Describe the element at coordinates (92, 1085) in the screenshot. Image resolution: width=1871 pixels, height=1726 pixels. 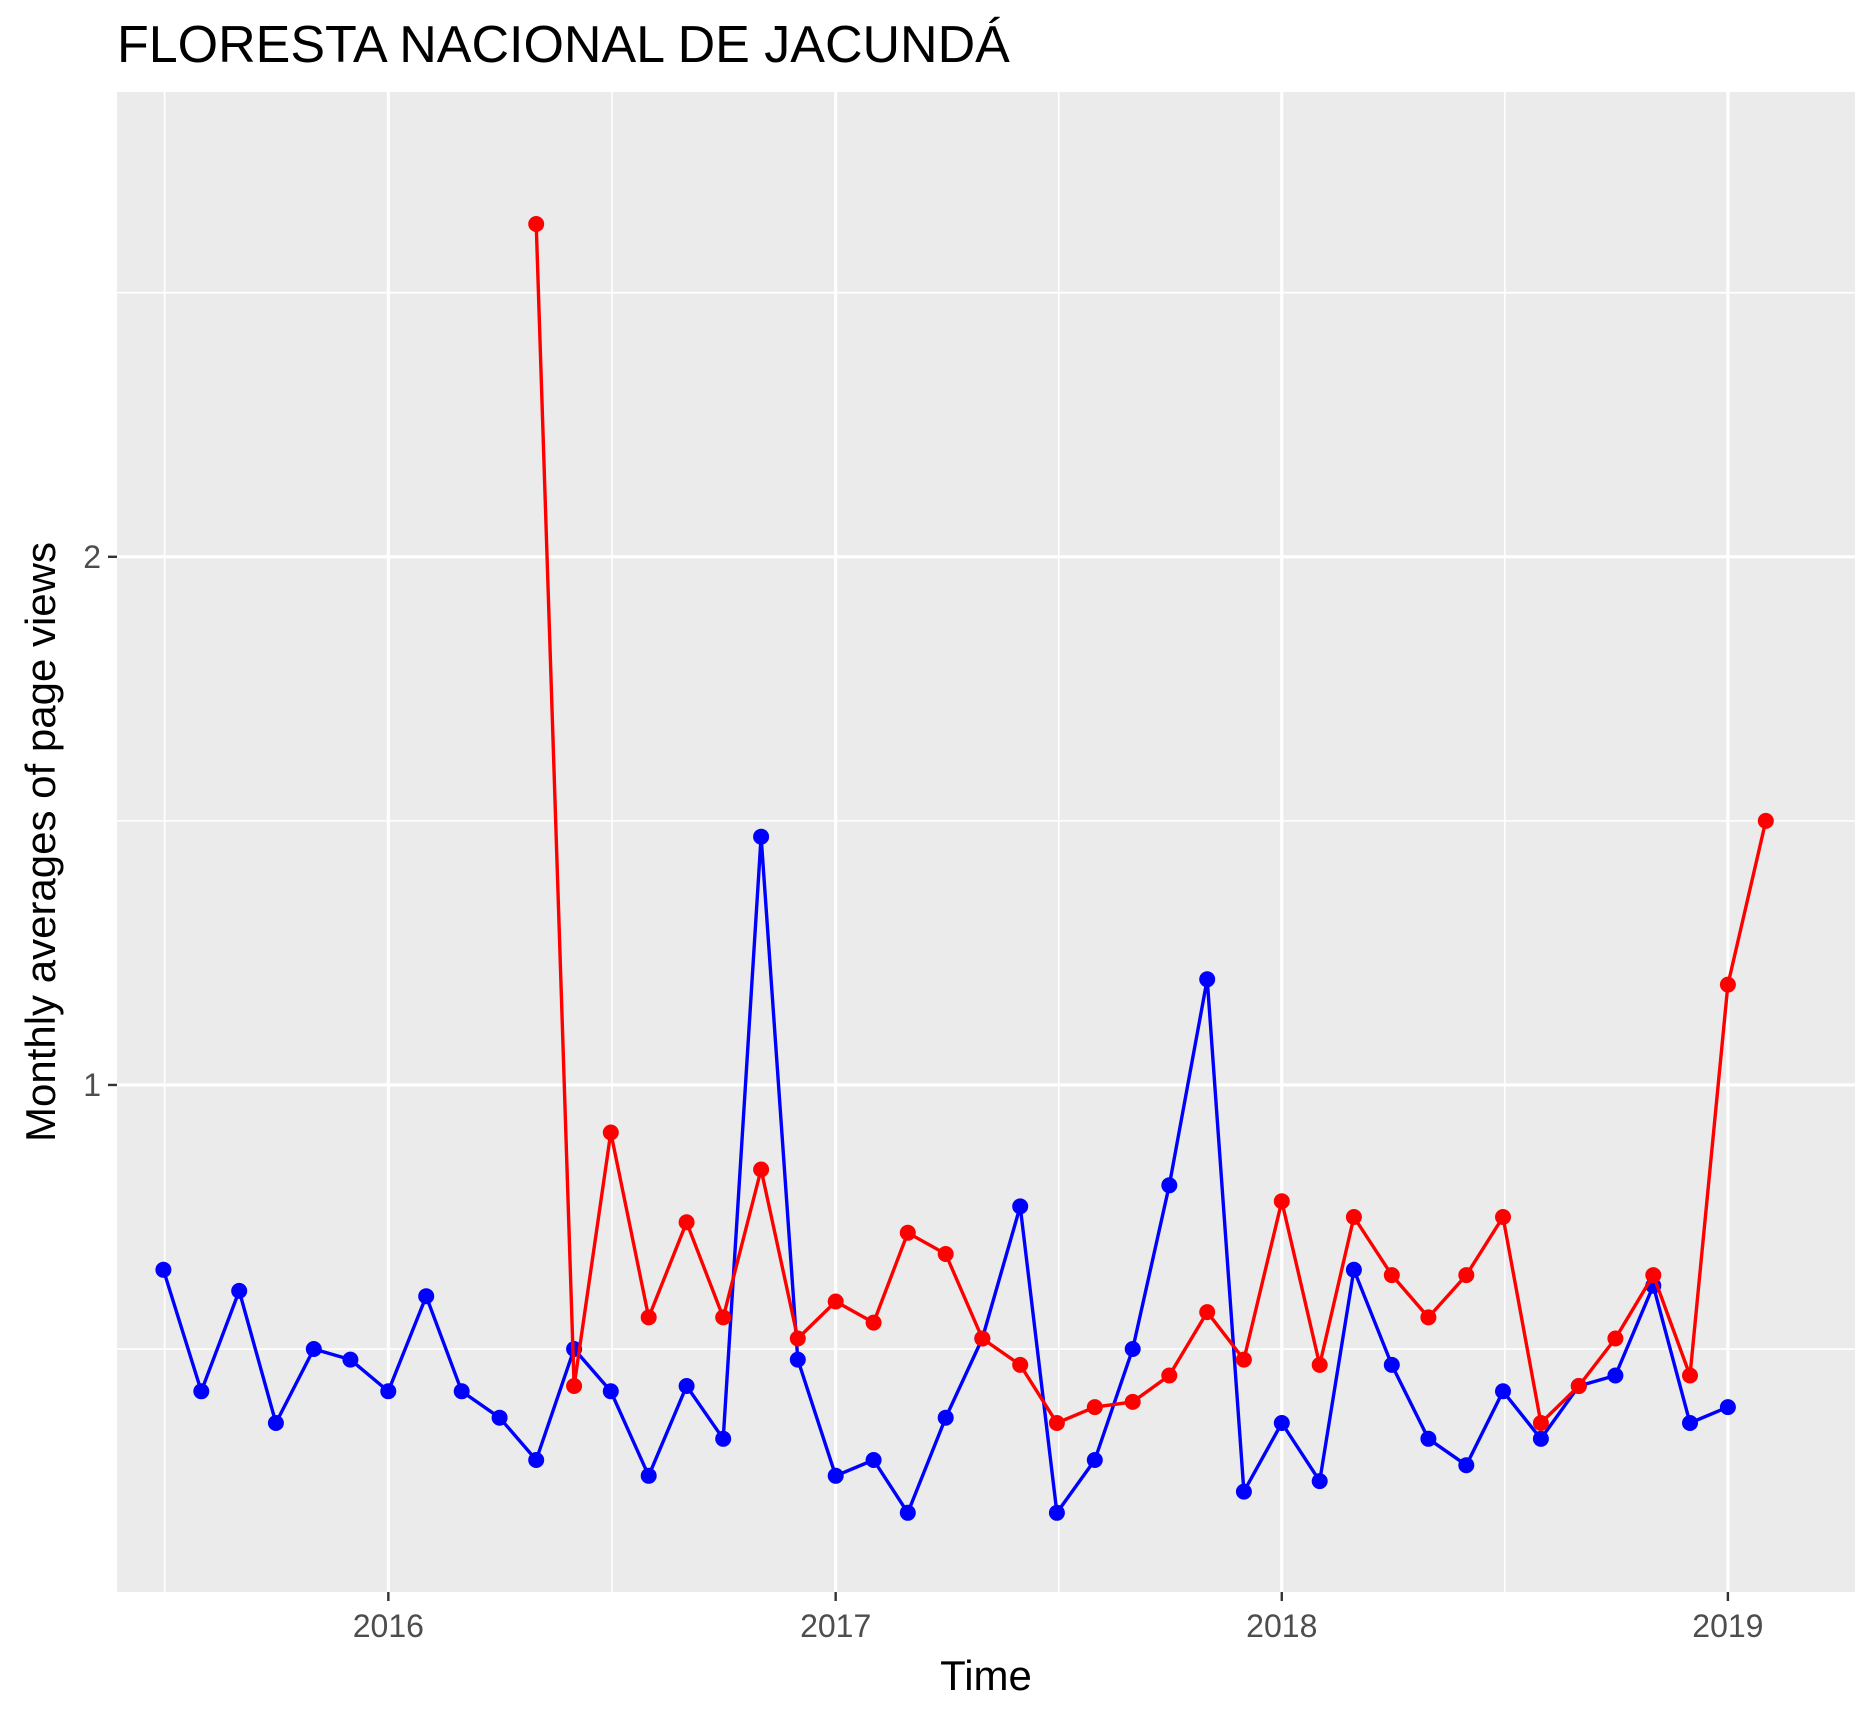
I see `y-tick-label: 1` at that location.